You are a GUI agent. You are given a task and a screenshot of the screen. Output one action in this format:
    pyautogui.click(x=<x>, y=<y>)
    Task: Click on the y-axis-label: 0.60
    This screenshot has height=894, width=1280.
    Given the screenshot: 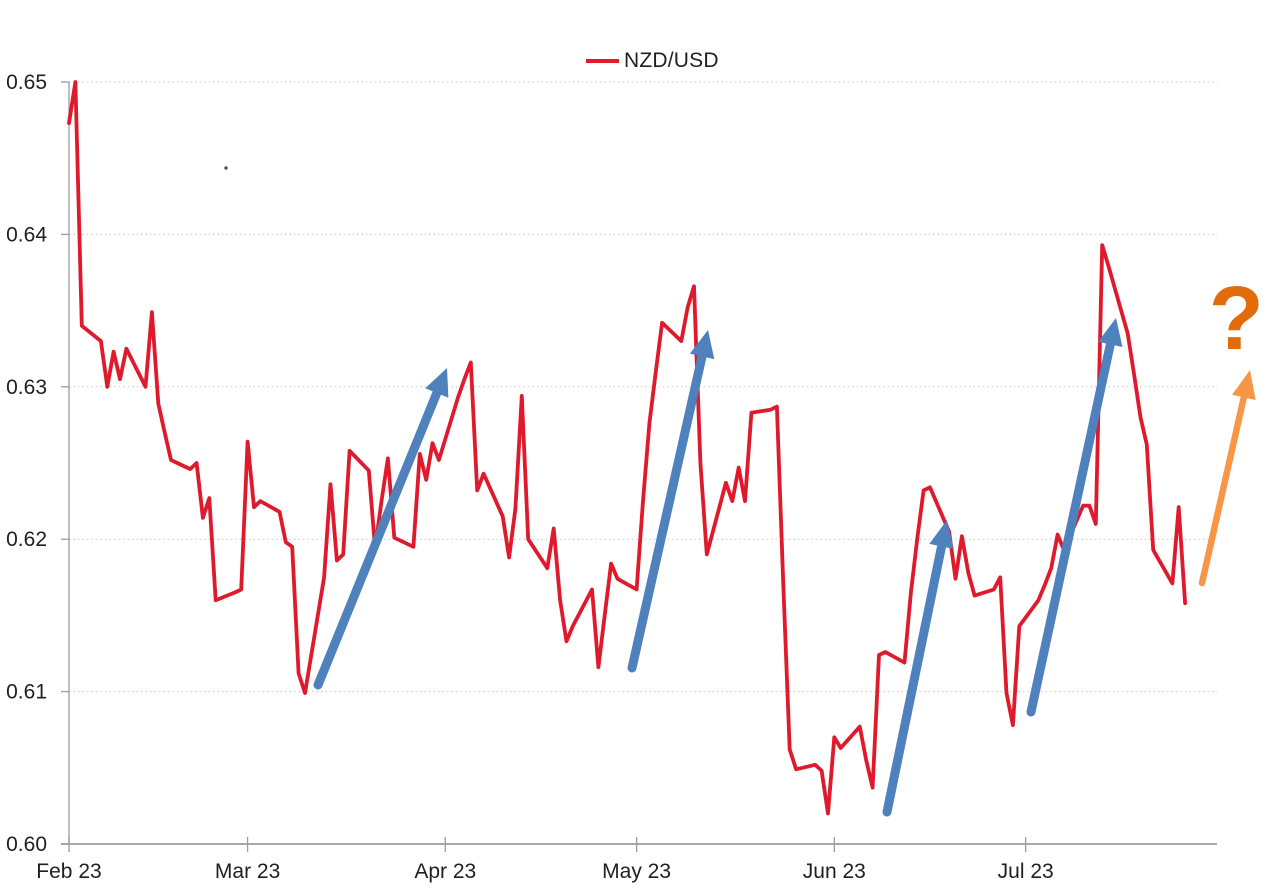 What is the action you would take?
    pyautogui.click(x=26, y=844)
    